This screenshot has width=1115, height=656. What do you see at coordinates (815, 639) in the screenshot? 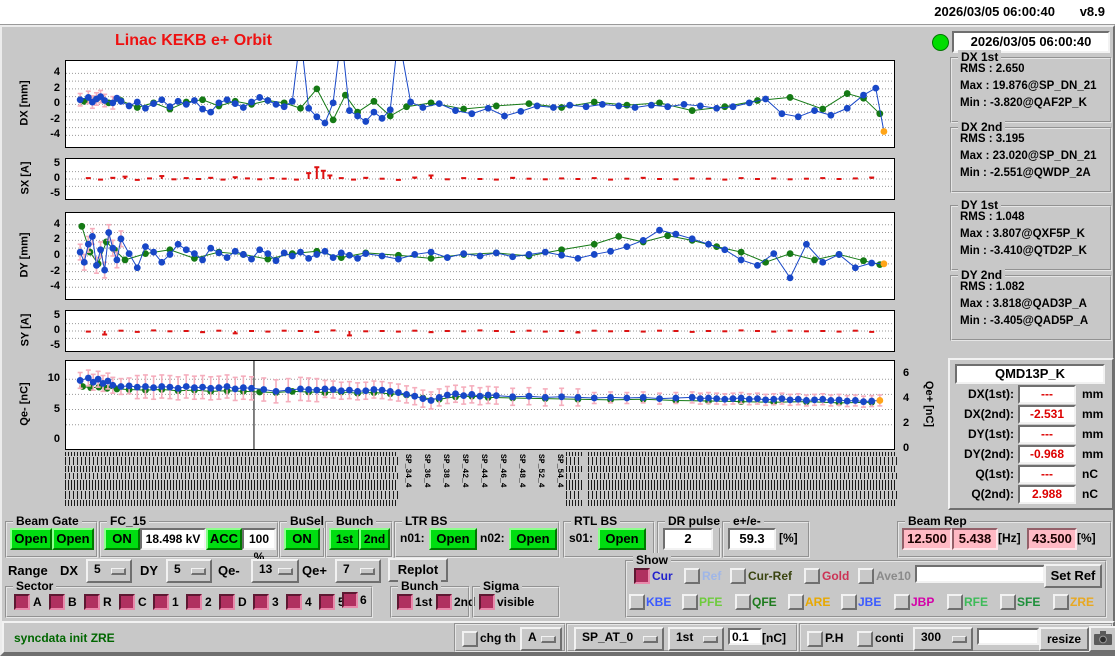
I see `ph-checkbox` at bounding box center [815, 639].